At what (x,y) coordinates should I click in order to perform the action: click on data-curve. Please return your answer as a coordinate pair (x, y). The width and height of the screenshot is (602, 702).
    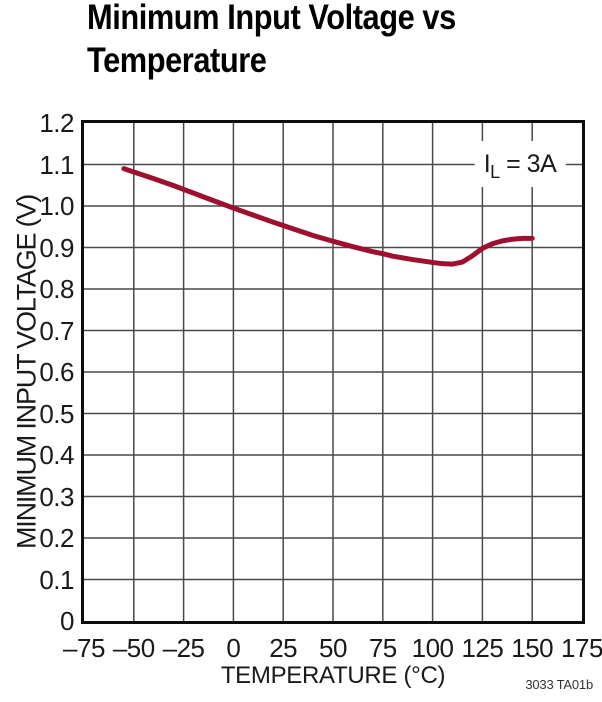
    Looking at the image, I should click on (328, 216).